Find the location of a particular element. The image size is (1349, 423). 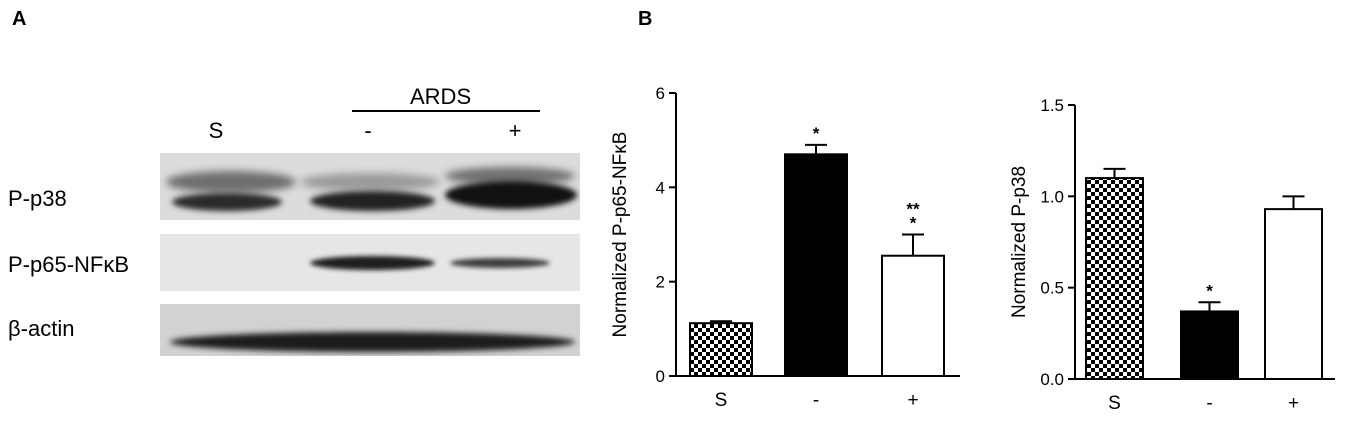

blot-strip-p-p65 is located at coordinates (370, 262).